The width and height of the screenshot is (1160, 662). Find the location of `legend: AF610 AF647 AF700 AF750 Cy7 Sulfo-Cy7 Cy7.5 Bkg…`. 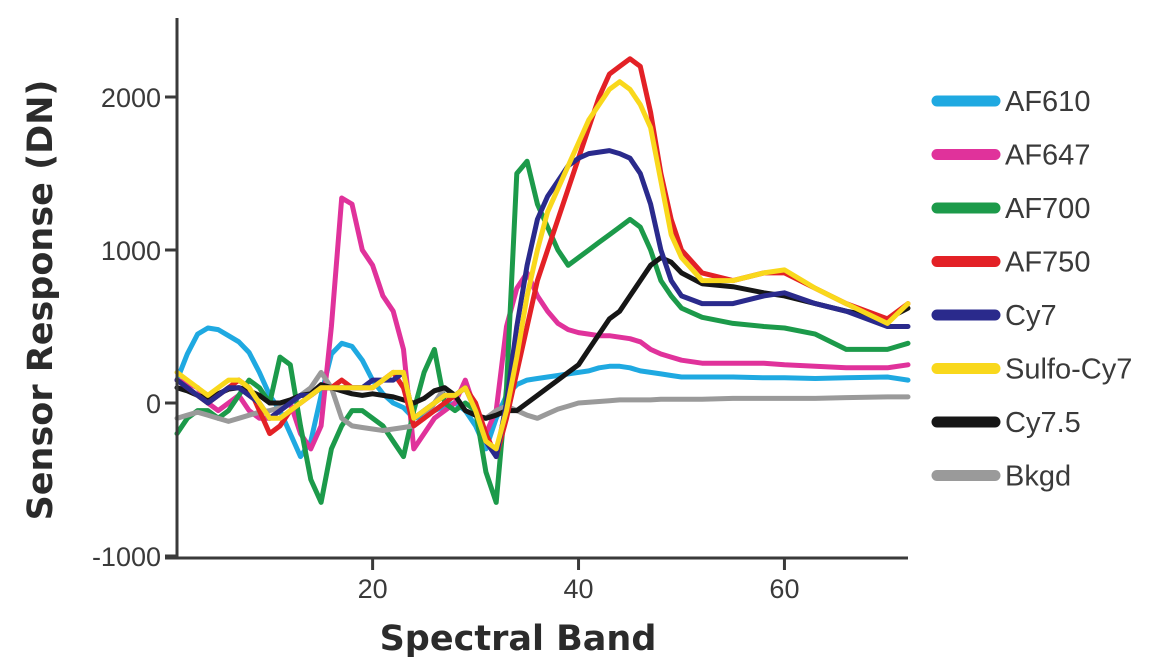

legend: AF610 AF647 AF700 AF750 Cy7 Sulfo-Cy7 Cy7.5 Bkg… is located at coordinates (1031, 289).